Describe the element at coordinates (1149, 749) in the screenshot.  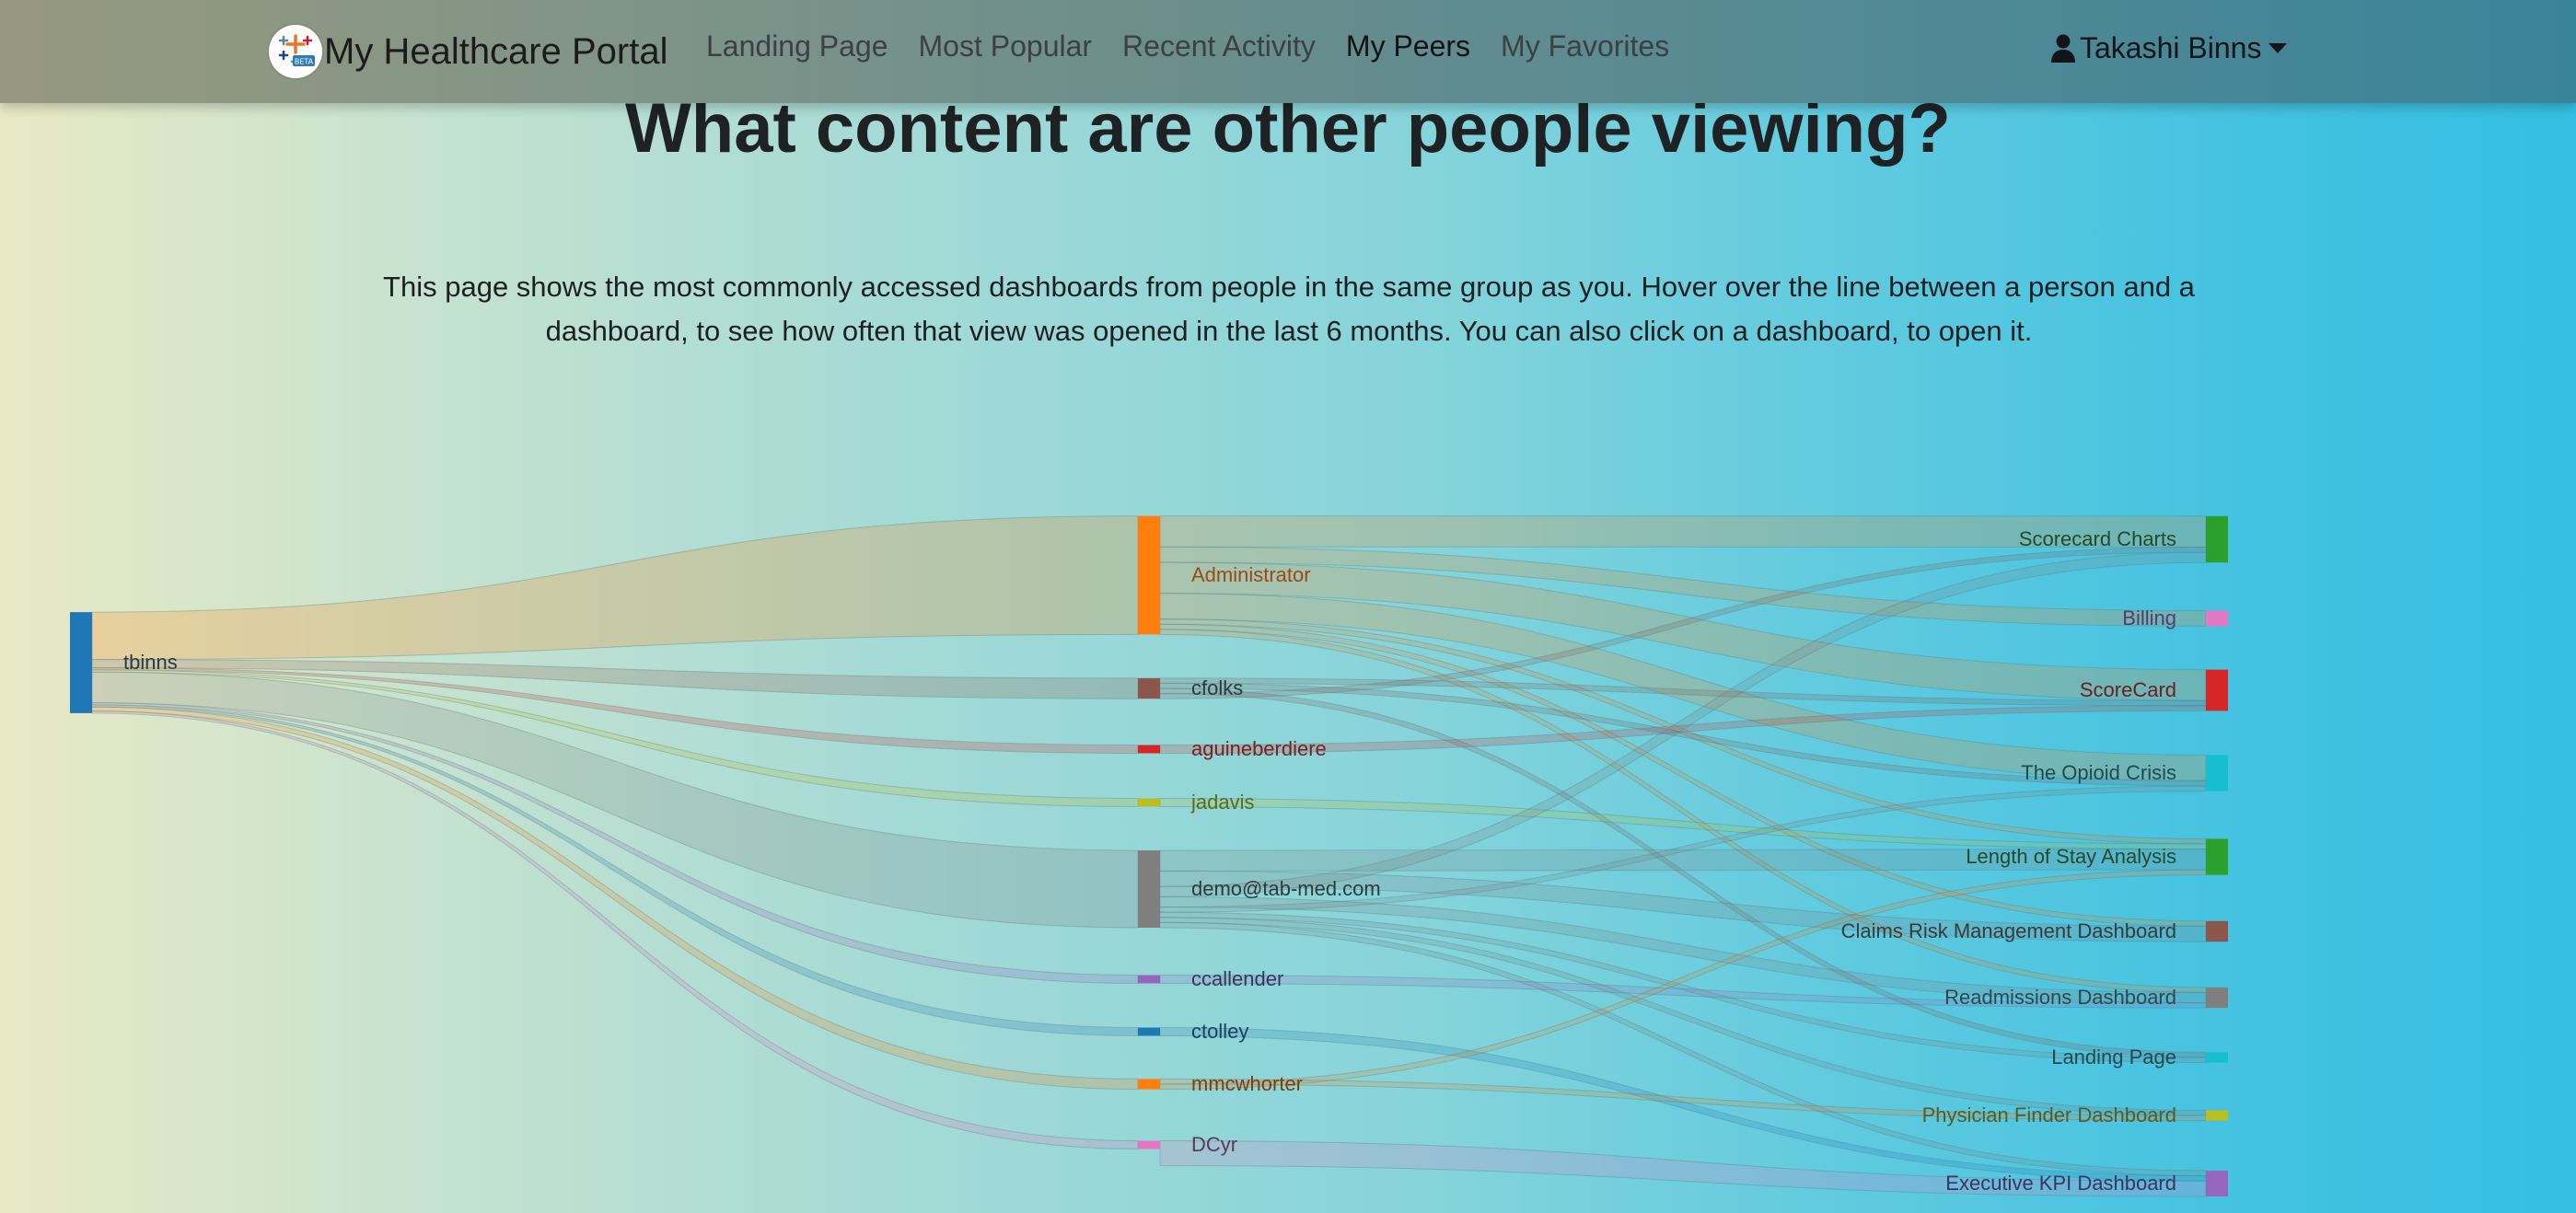
I see `node-peer-aguineberdiere` at that location.